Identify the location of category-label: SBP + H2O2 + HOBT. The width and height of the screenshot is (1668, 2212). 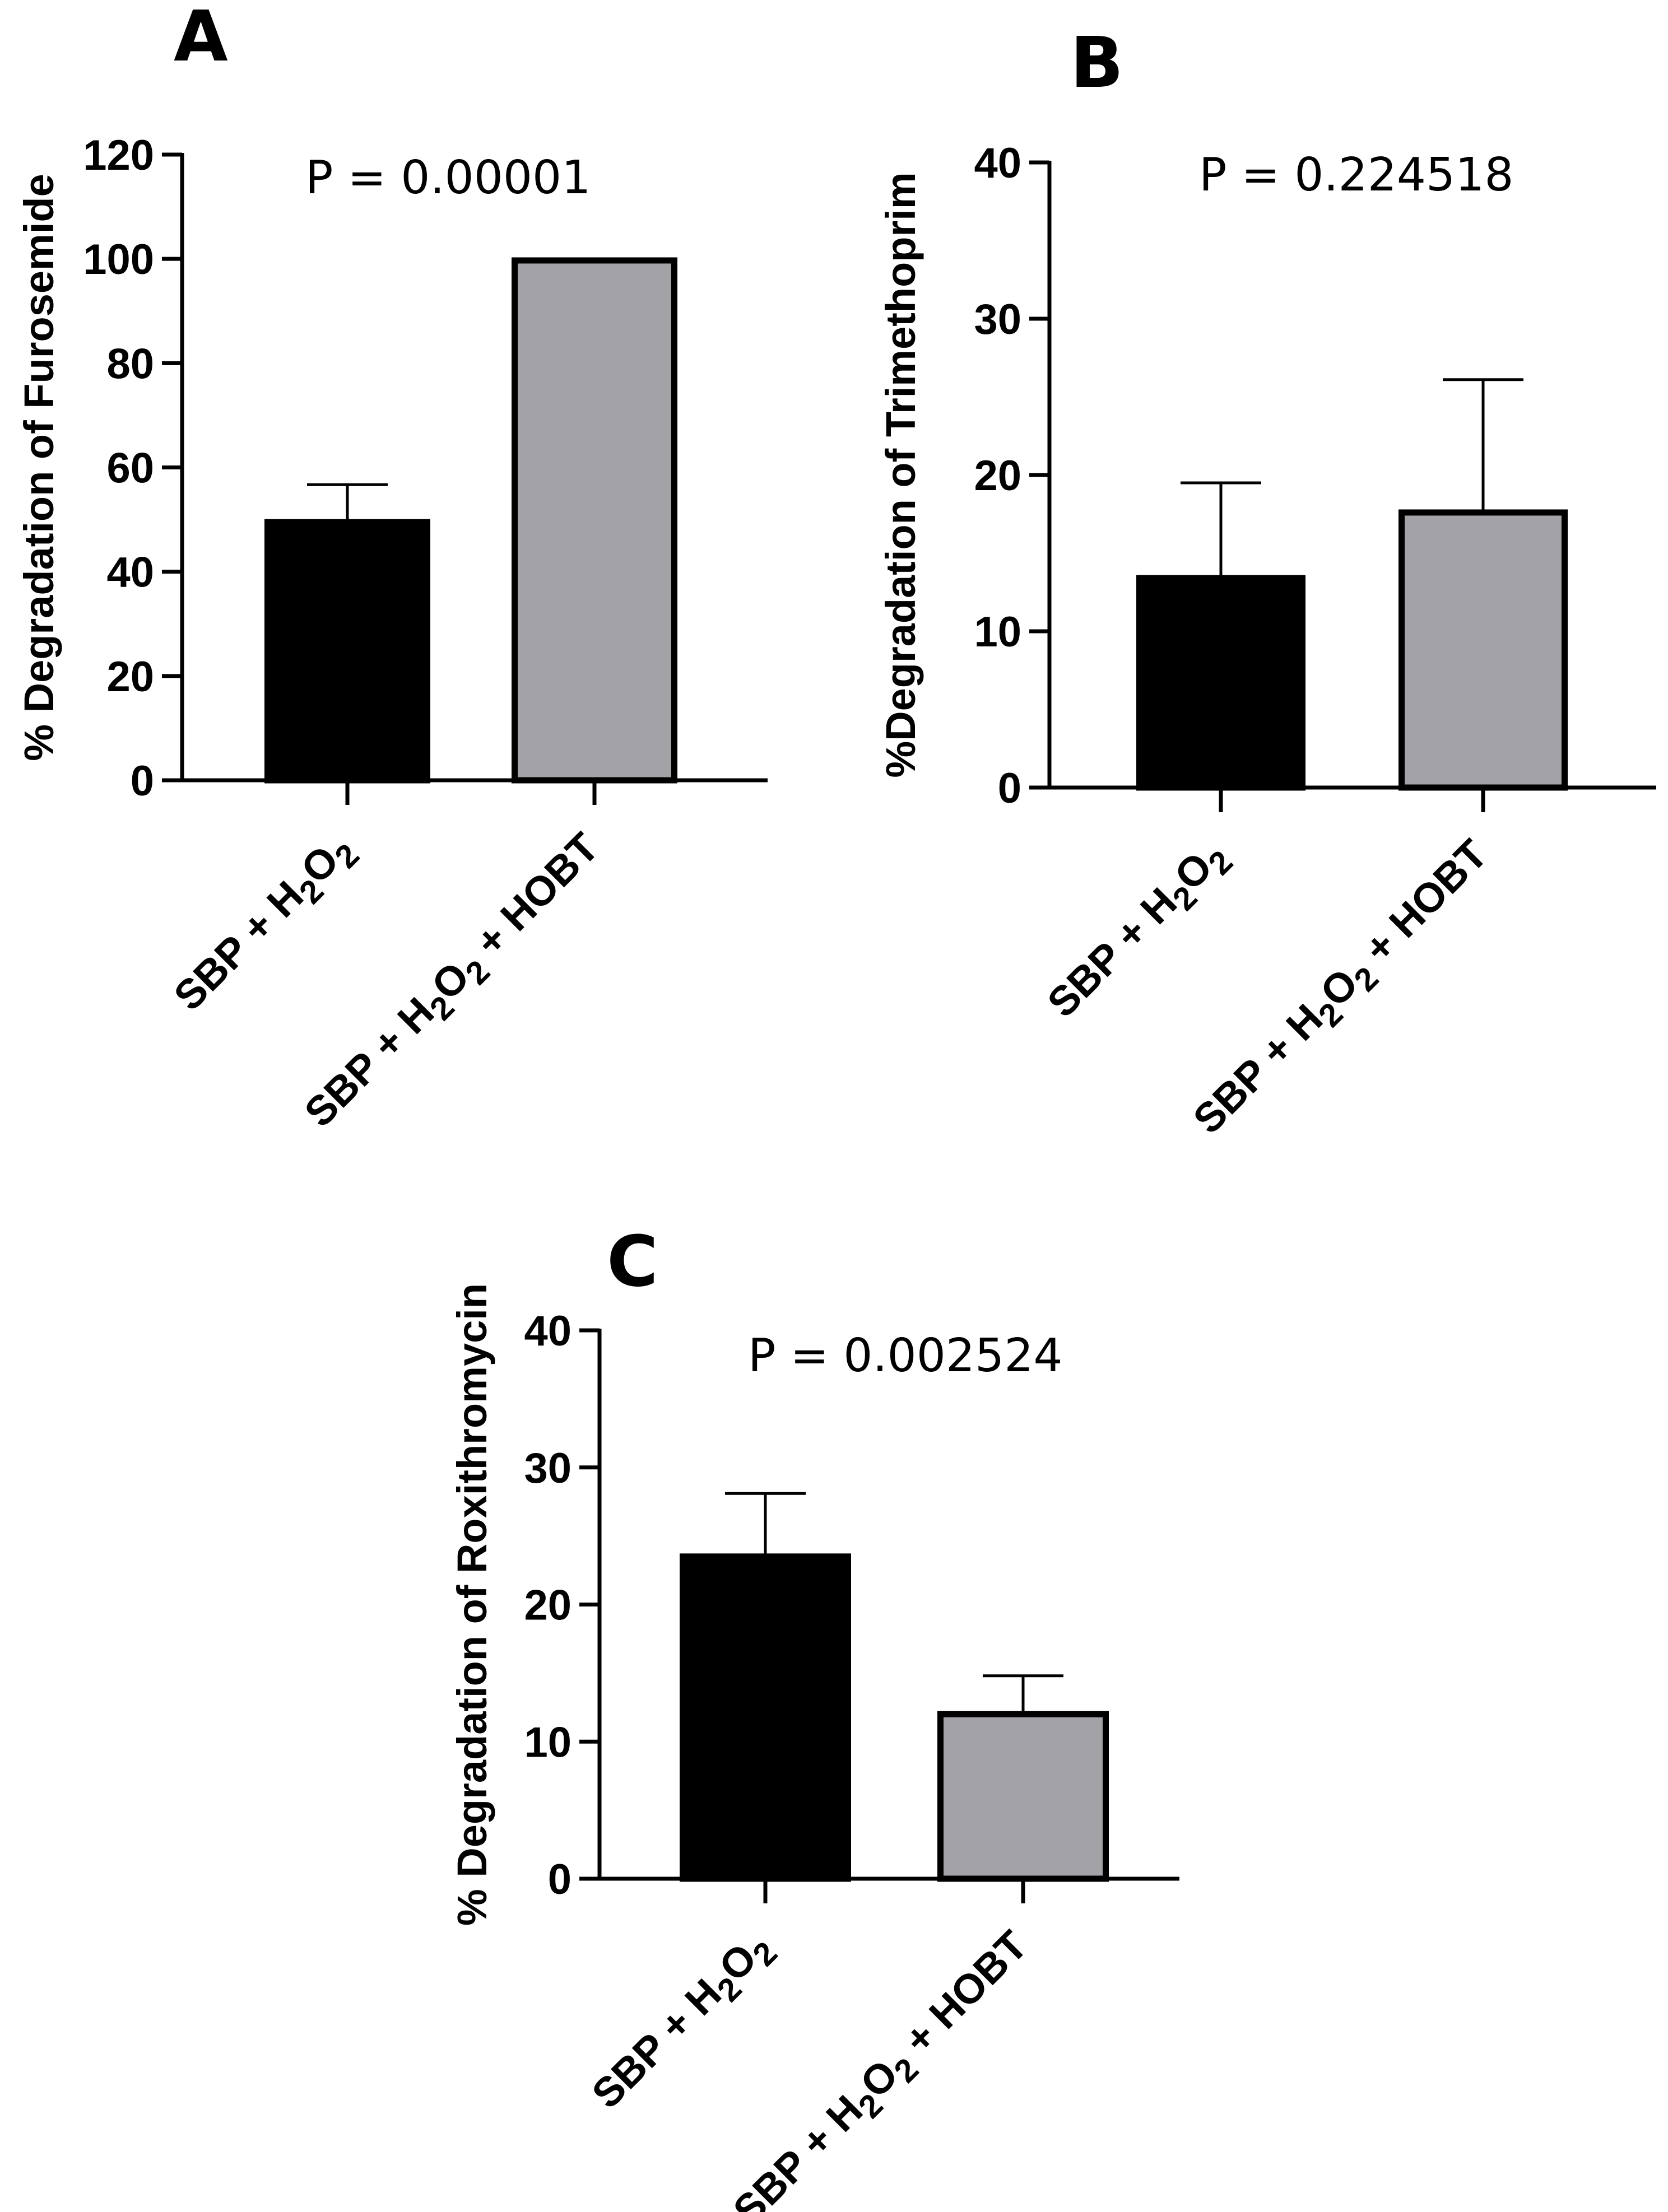
(1343, 990).